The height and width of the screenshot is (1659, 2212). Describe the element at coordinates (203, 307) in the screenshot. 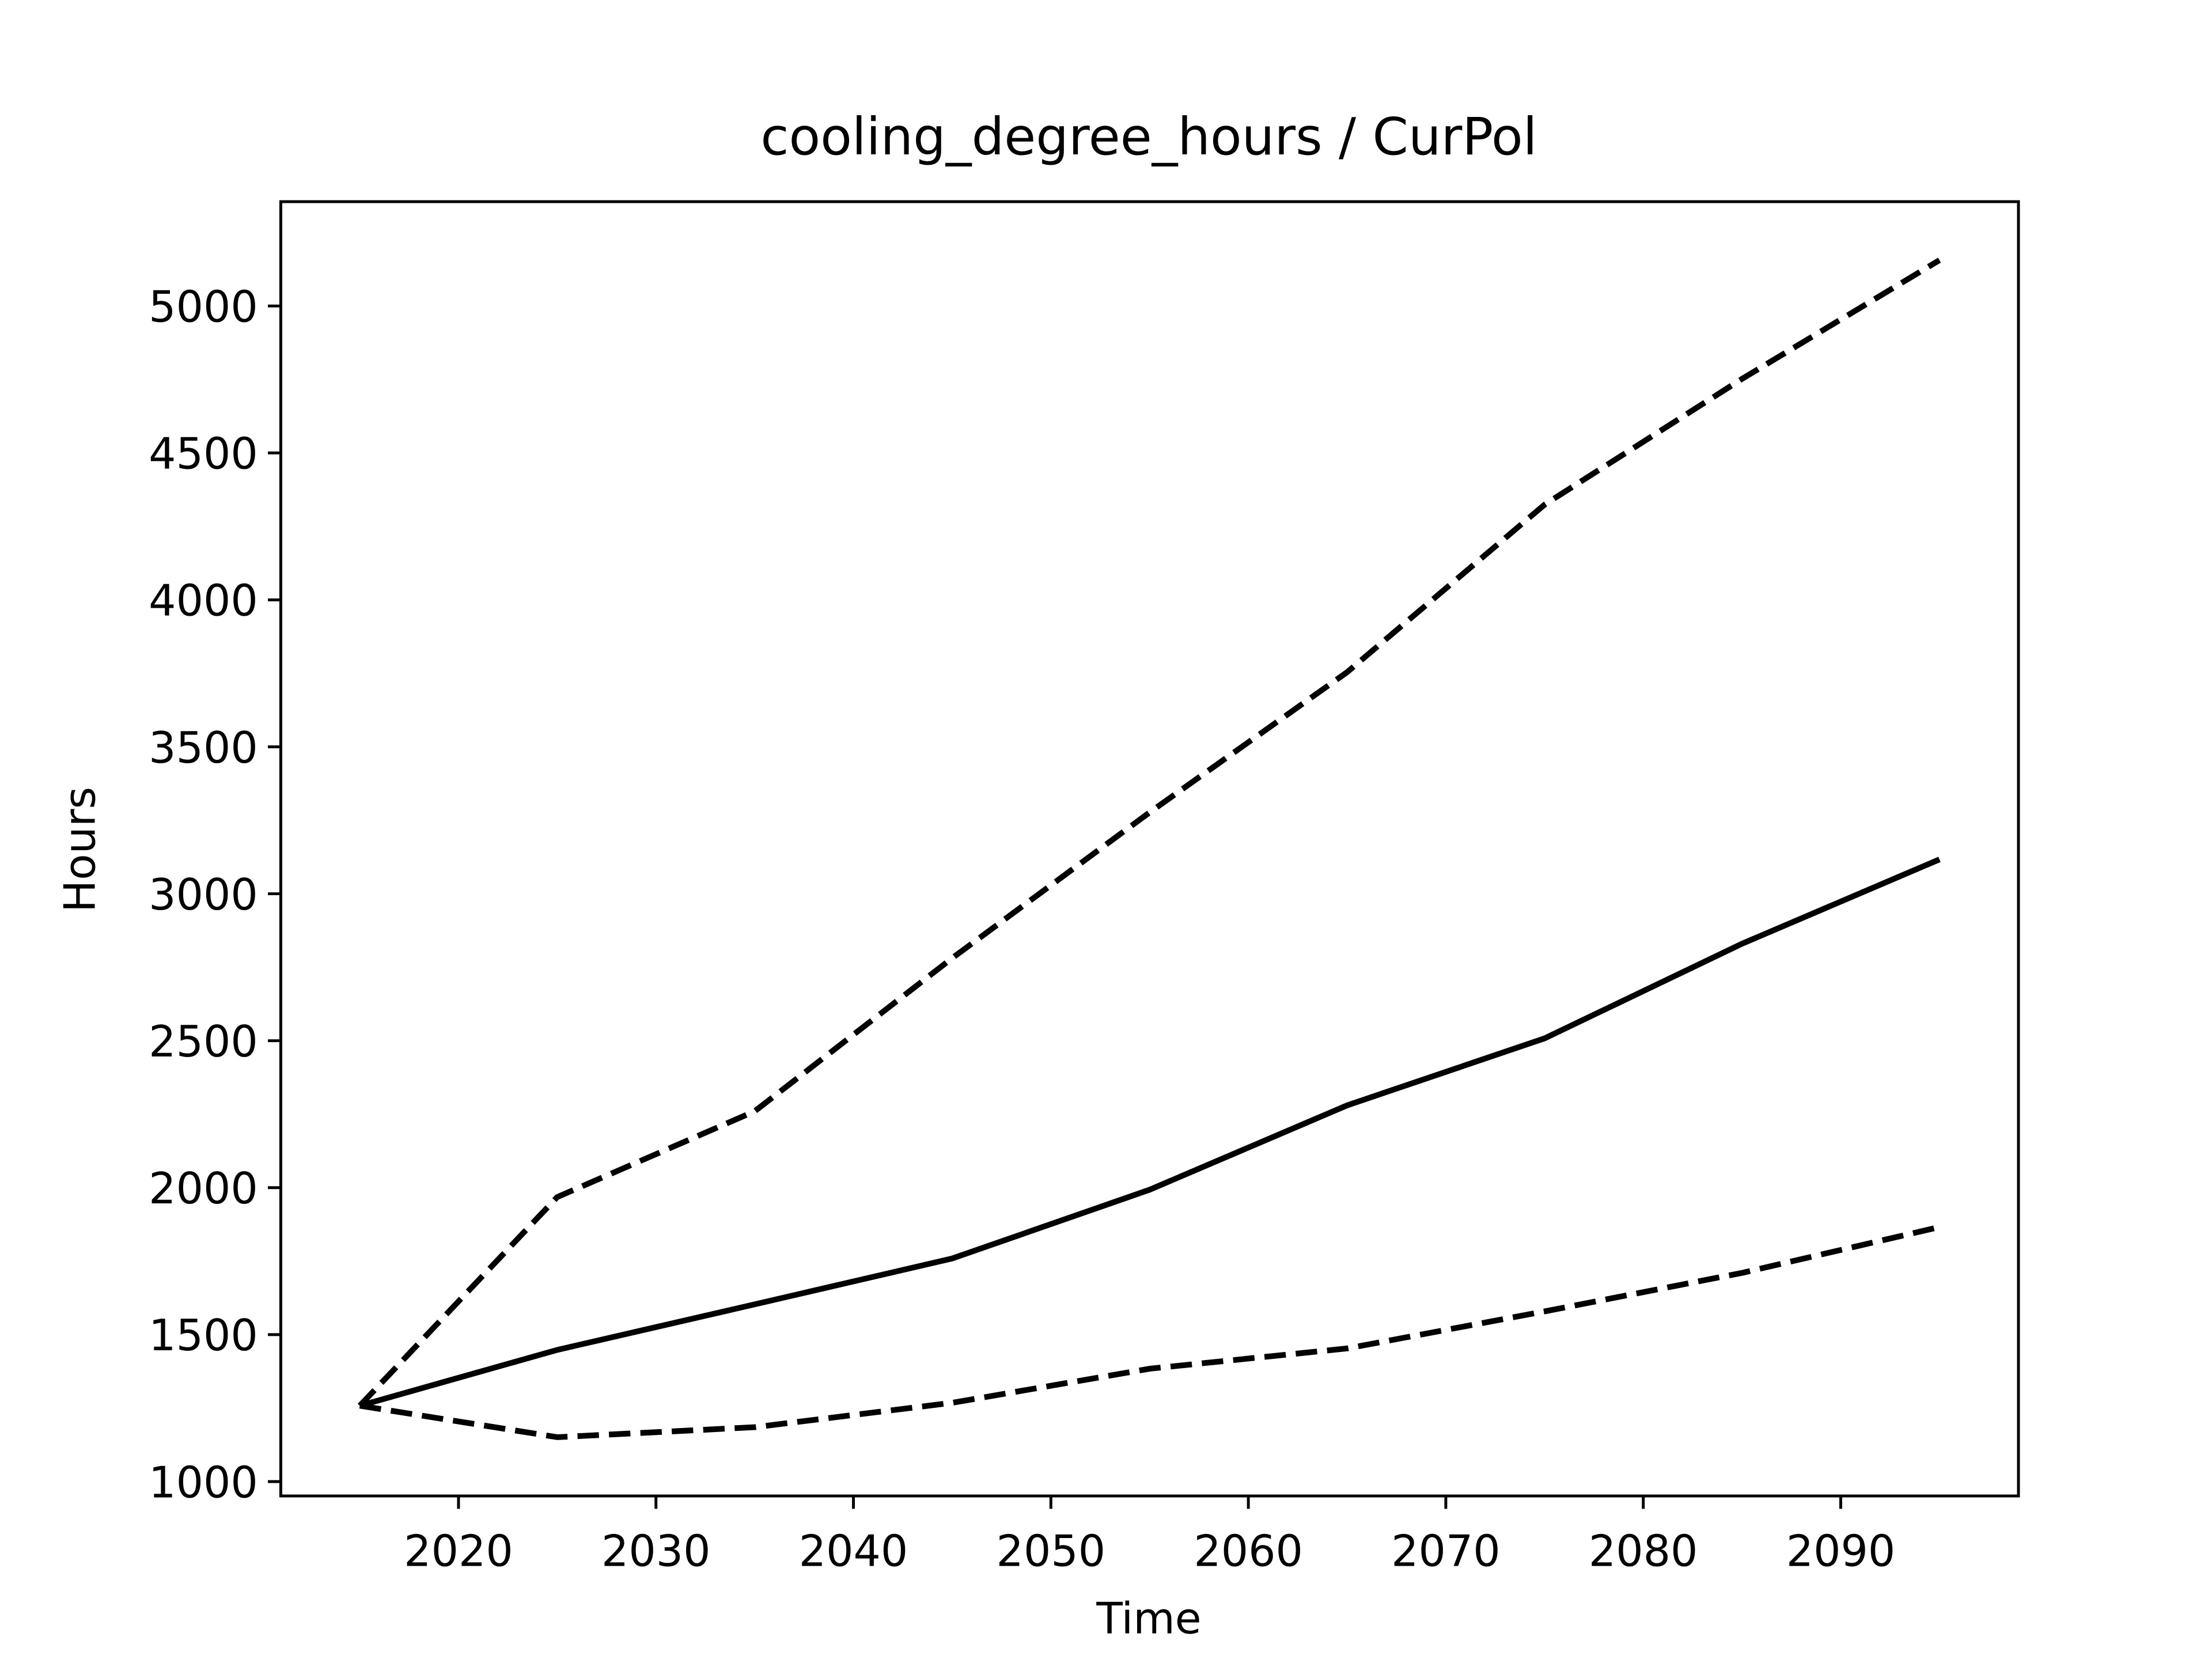

I see `y-tick-label: 5000` at that location.